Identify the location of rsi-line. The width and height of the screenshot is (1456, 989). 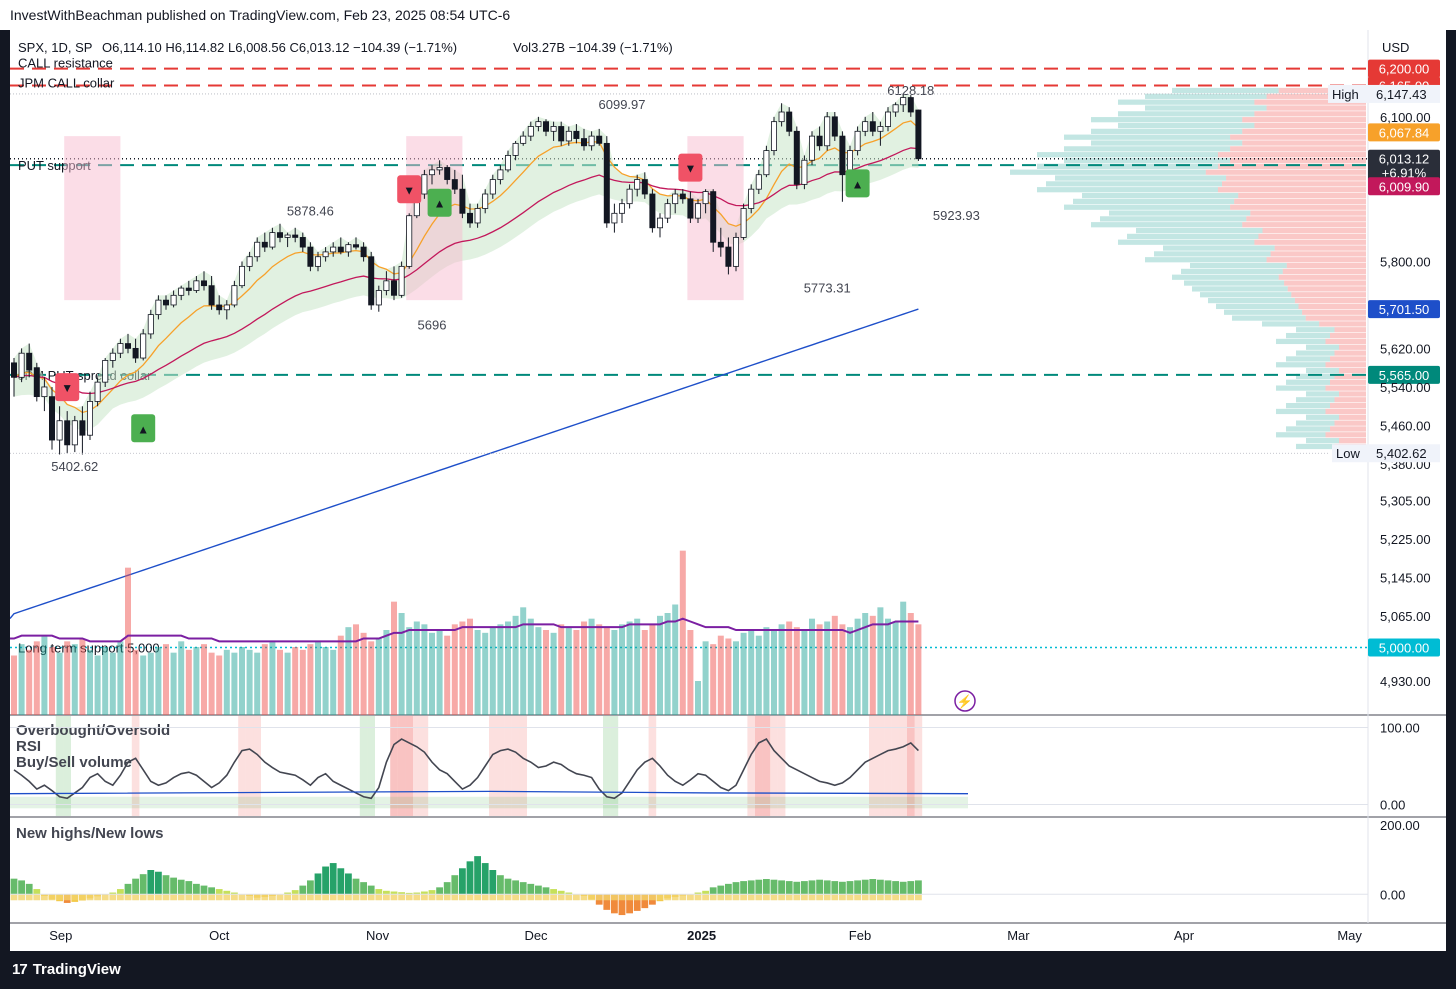
(466, 769).